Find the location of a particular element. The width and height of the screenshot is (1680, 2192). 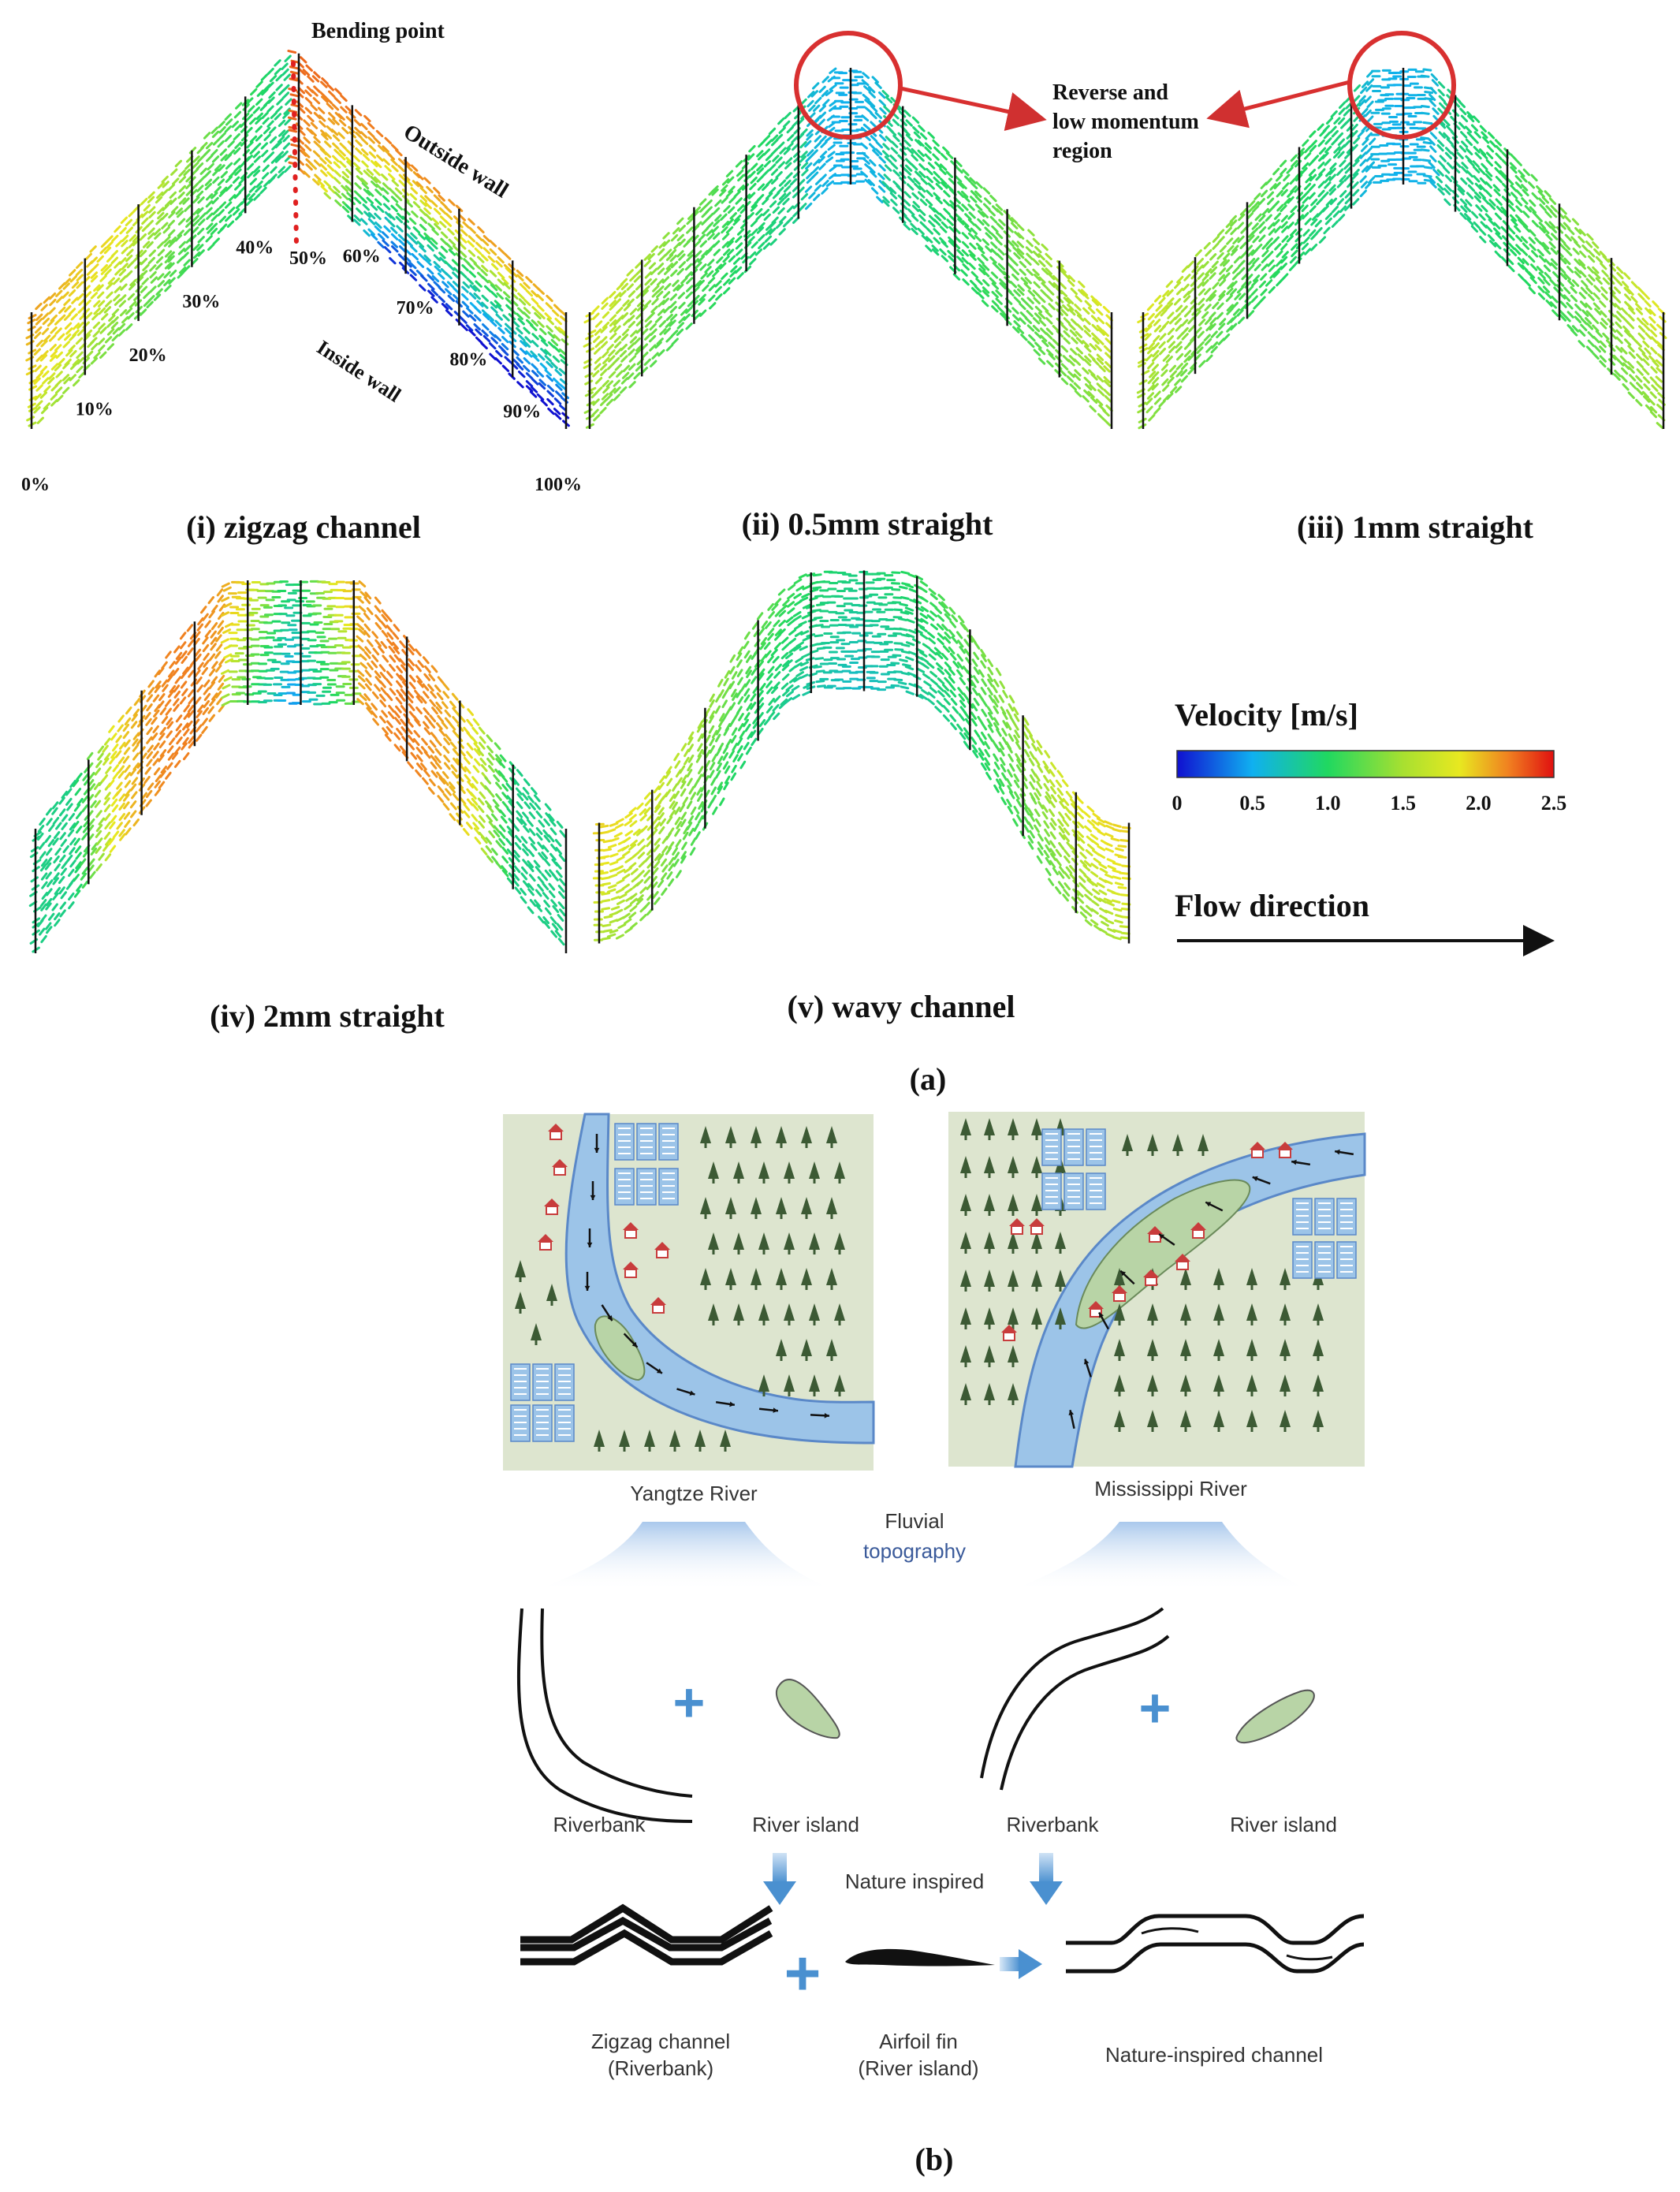

plus-icon-2: + is located at coordinates (1155, 1708).